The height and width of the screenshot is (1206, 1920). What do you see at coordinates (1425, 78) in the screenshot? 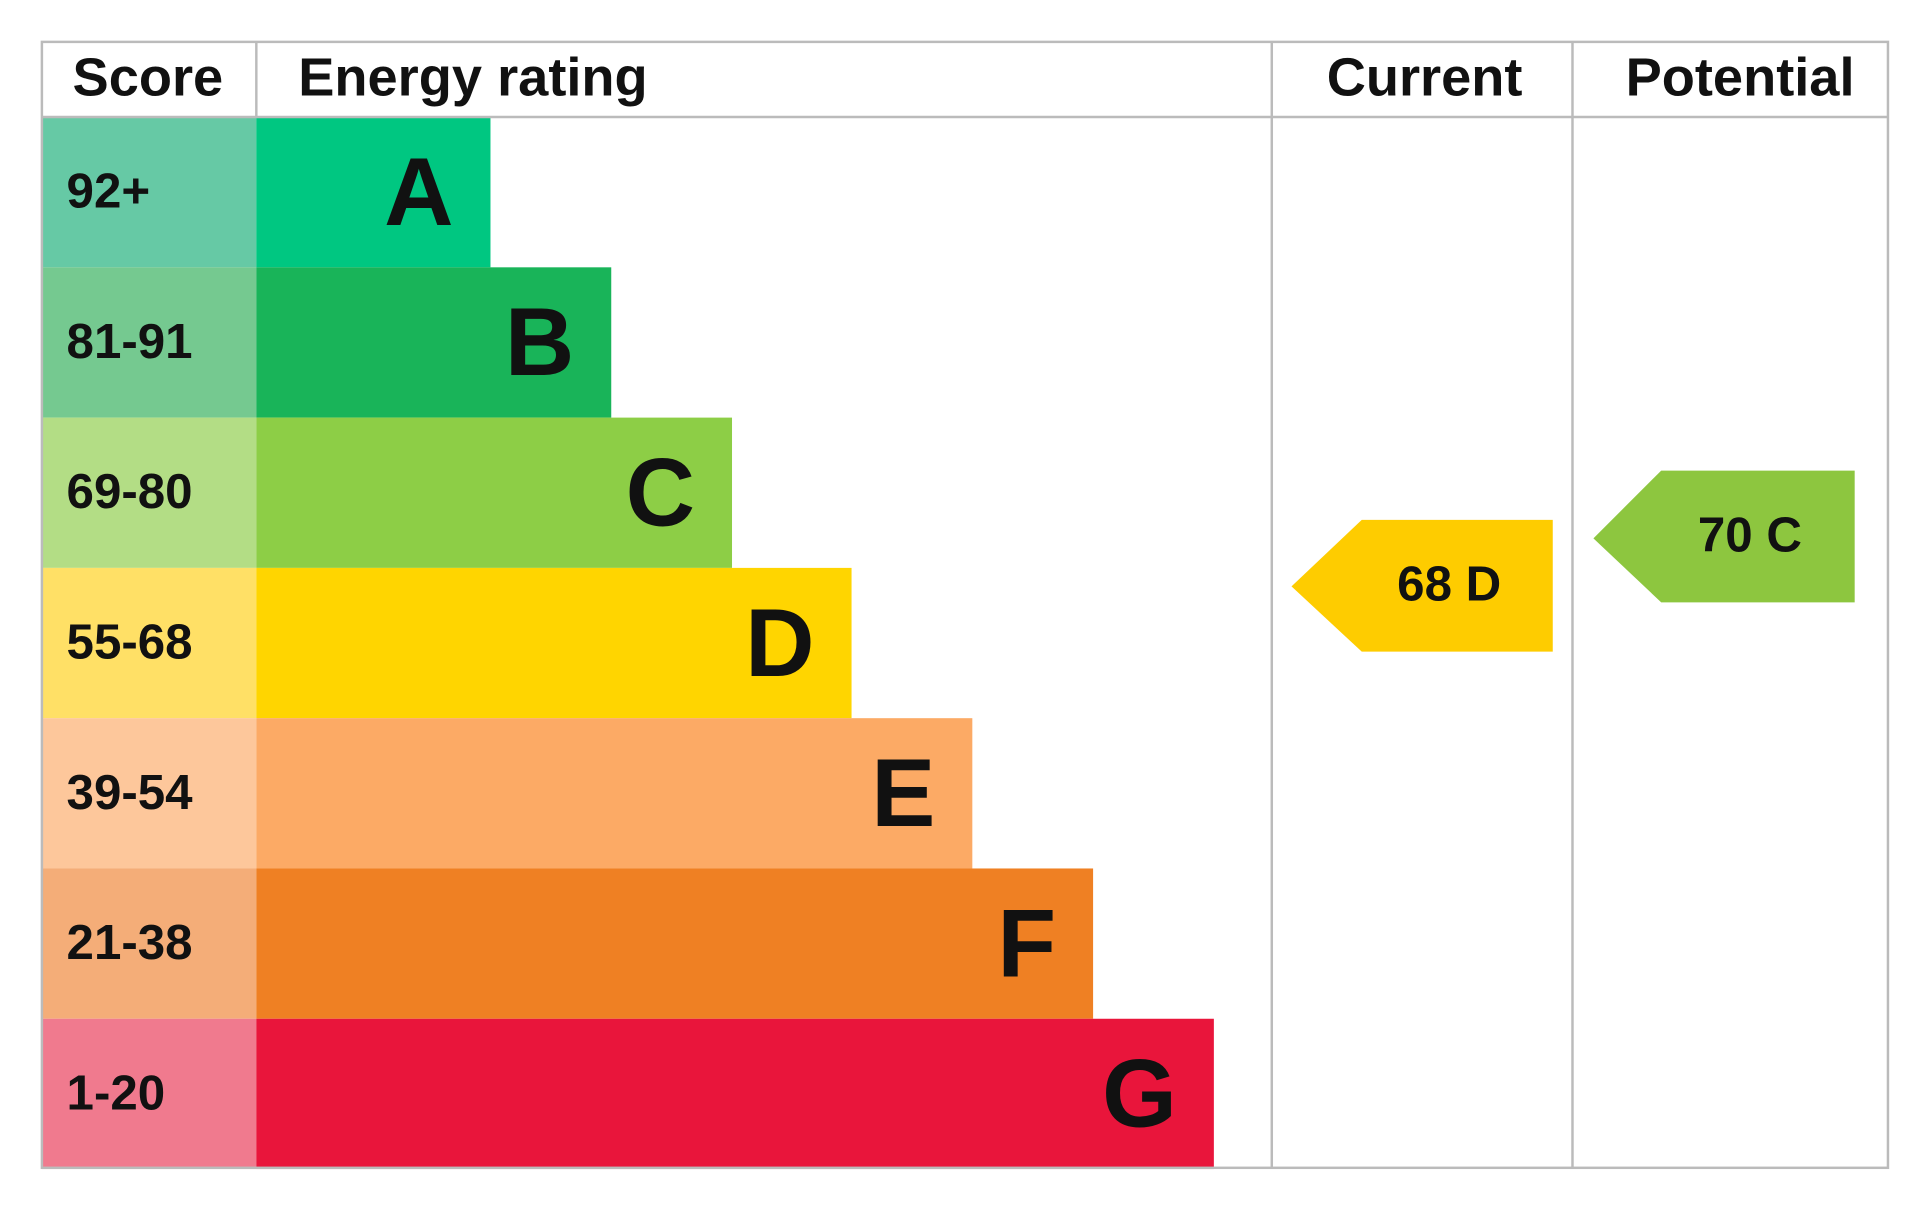
I see `header-current: Current` at bounding box center [1425, 78].